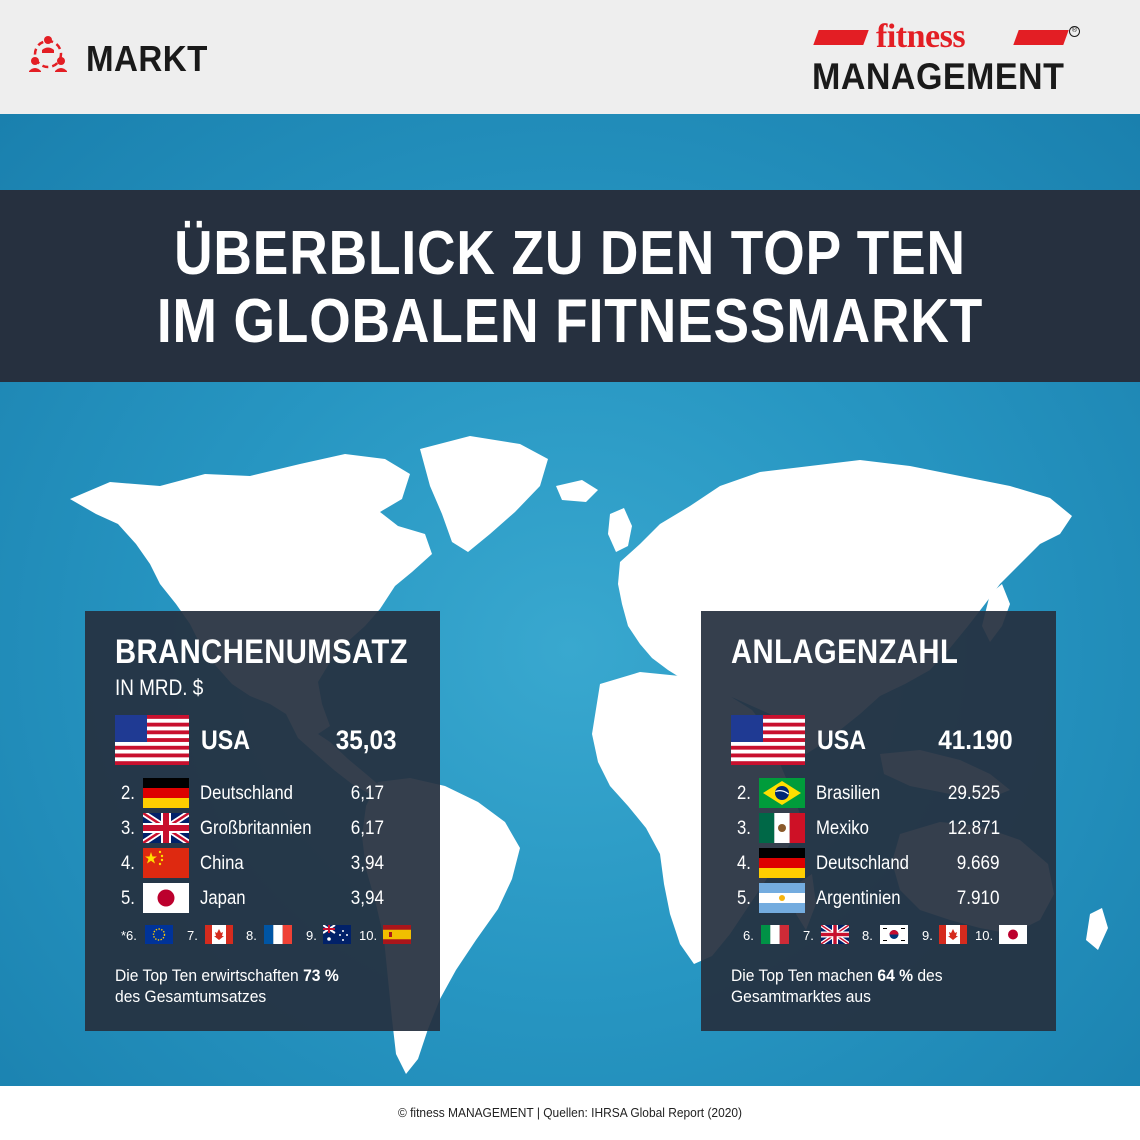  I want to click on top-country-value: 41.190, so click(975, 740).